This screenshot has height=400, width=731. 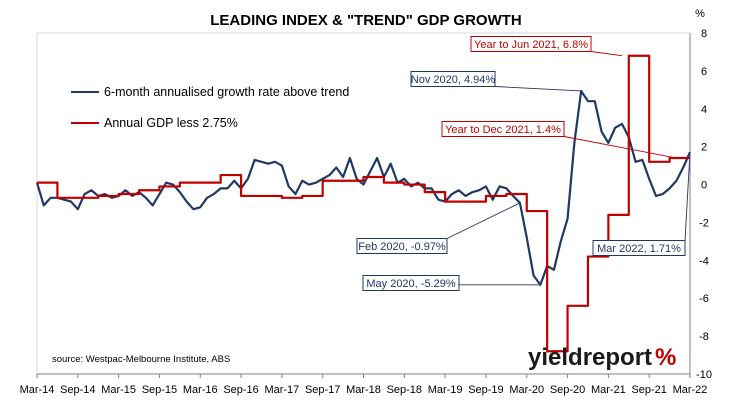 What do you see at coordinates (704, 34) in the screenshot?
I see `y-tick-label: 8` at bounding box center [704, 34].